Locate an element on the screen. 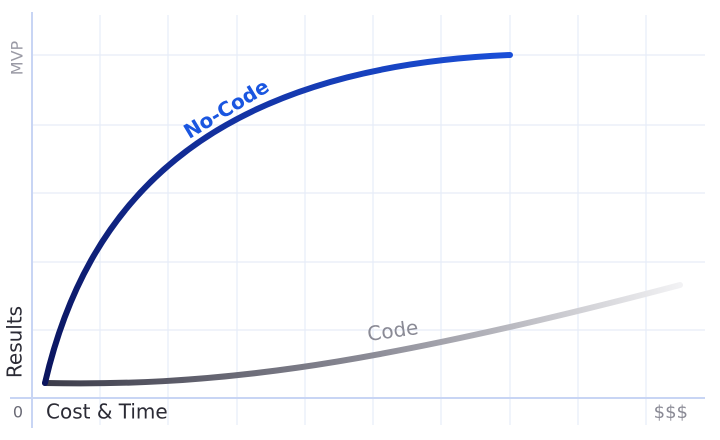 Image resolution: width=720 pixels, height=440 pixels. y-top-label: MVP is located at coordinates (17, 57).